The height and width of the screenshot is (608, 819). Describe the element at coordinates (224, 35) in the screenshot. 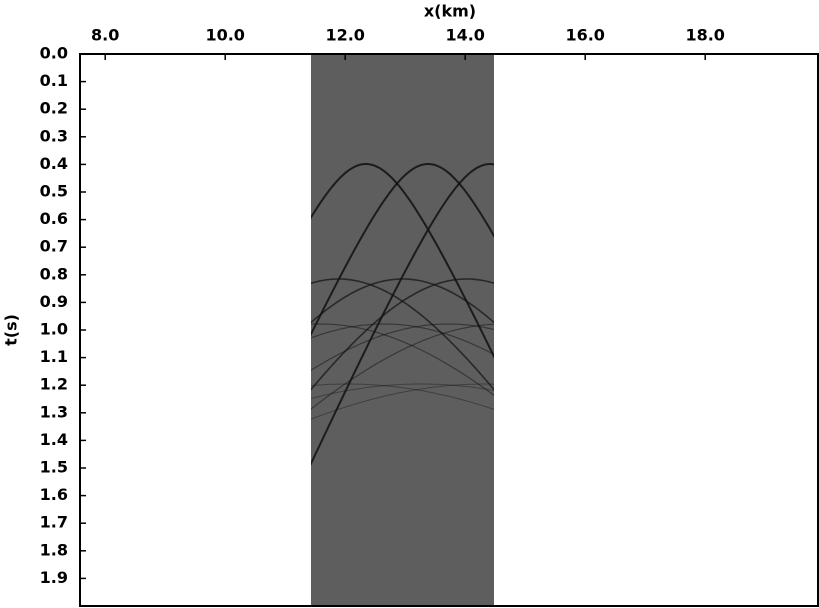

I see `x-tick-label: 10.0` at that location.